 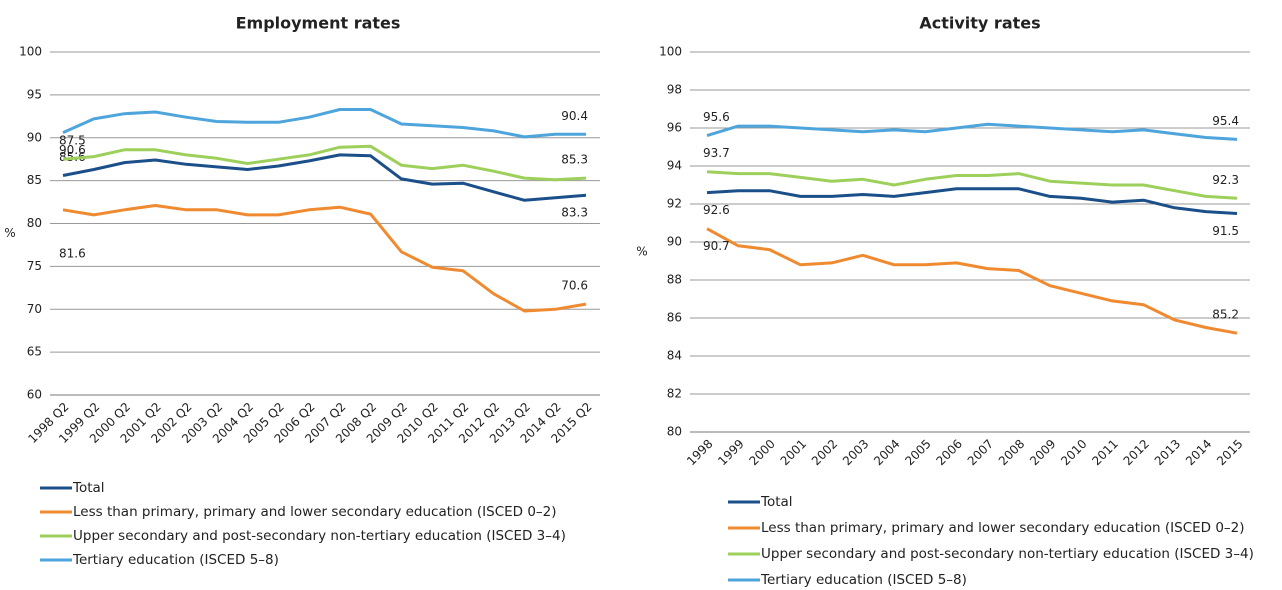 I want to click on data-label: 83.3, so click(x=574, y=213).